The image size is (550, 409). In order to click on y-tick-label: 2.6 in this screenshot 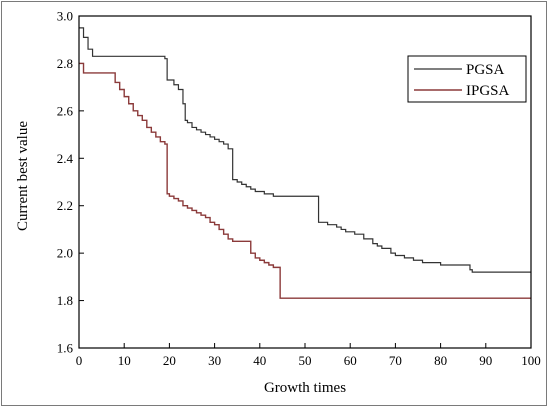, I will do `click(65, 110)`.